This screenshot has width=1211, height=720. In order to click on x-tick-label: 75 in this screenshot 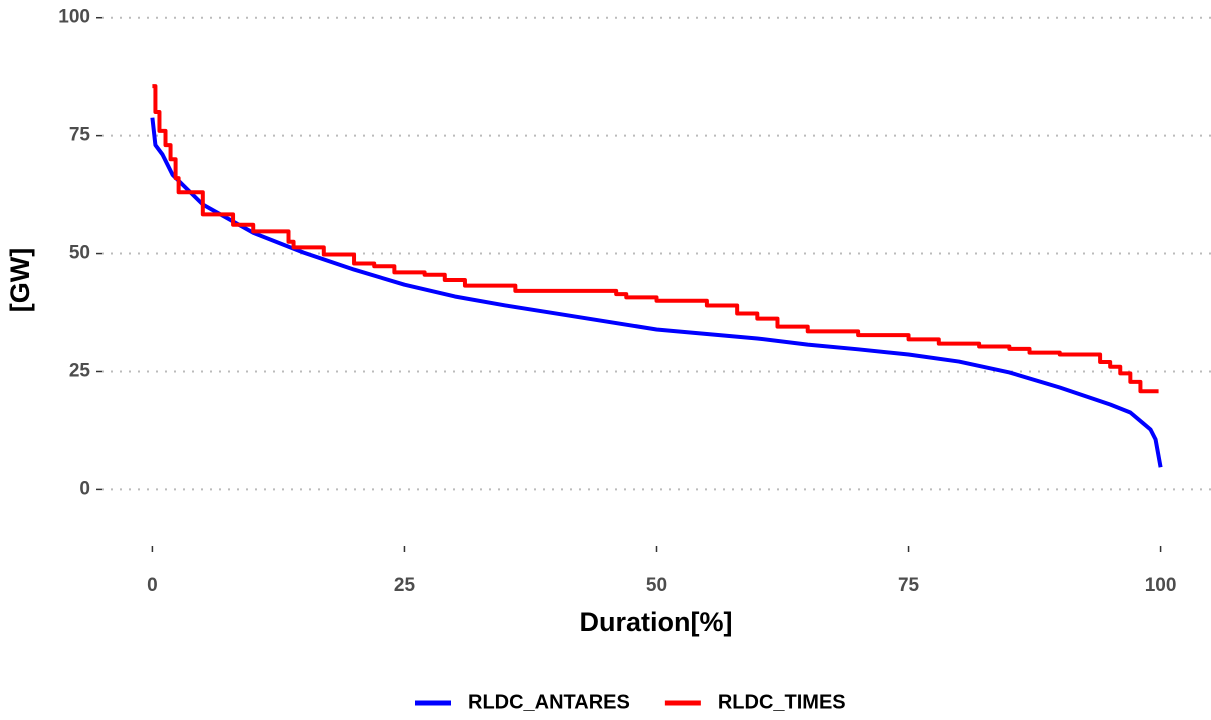, I will do `click(909, 585)`.